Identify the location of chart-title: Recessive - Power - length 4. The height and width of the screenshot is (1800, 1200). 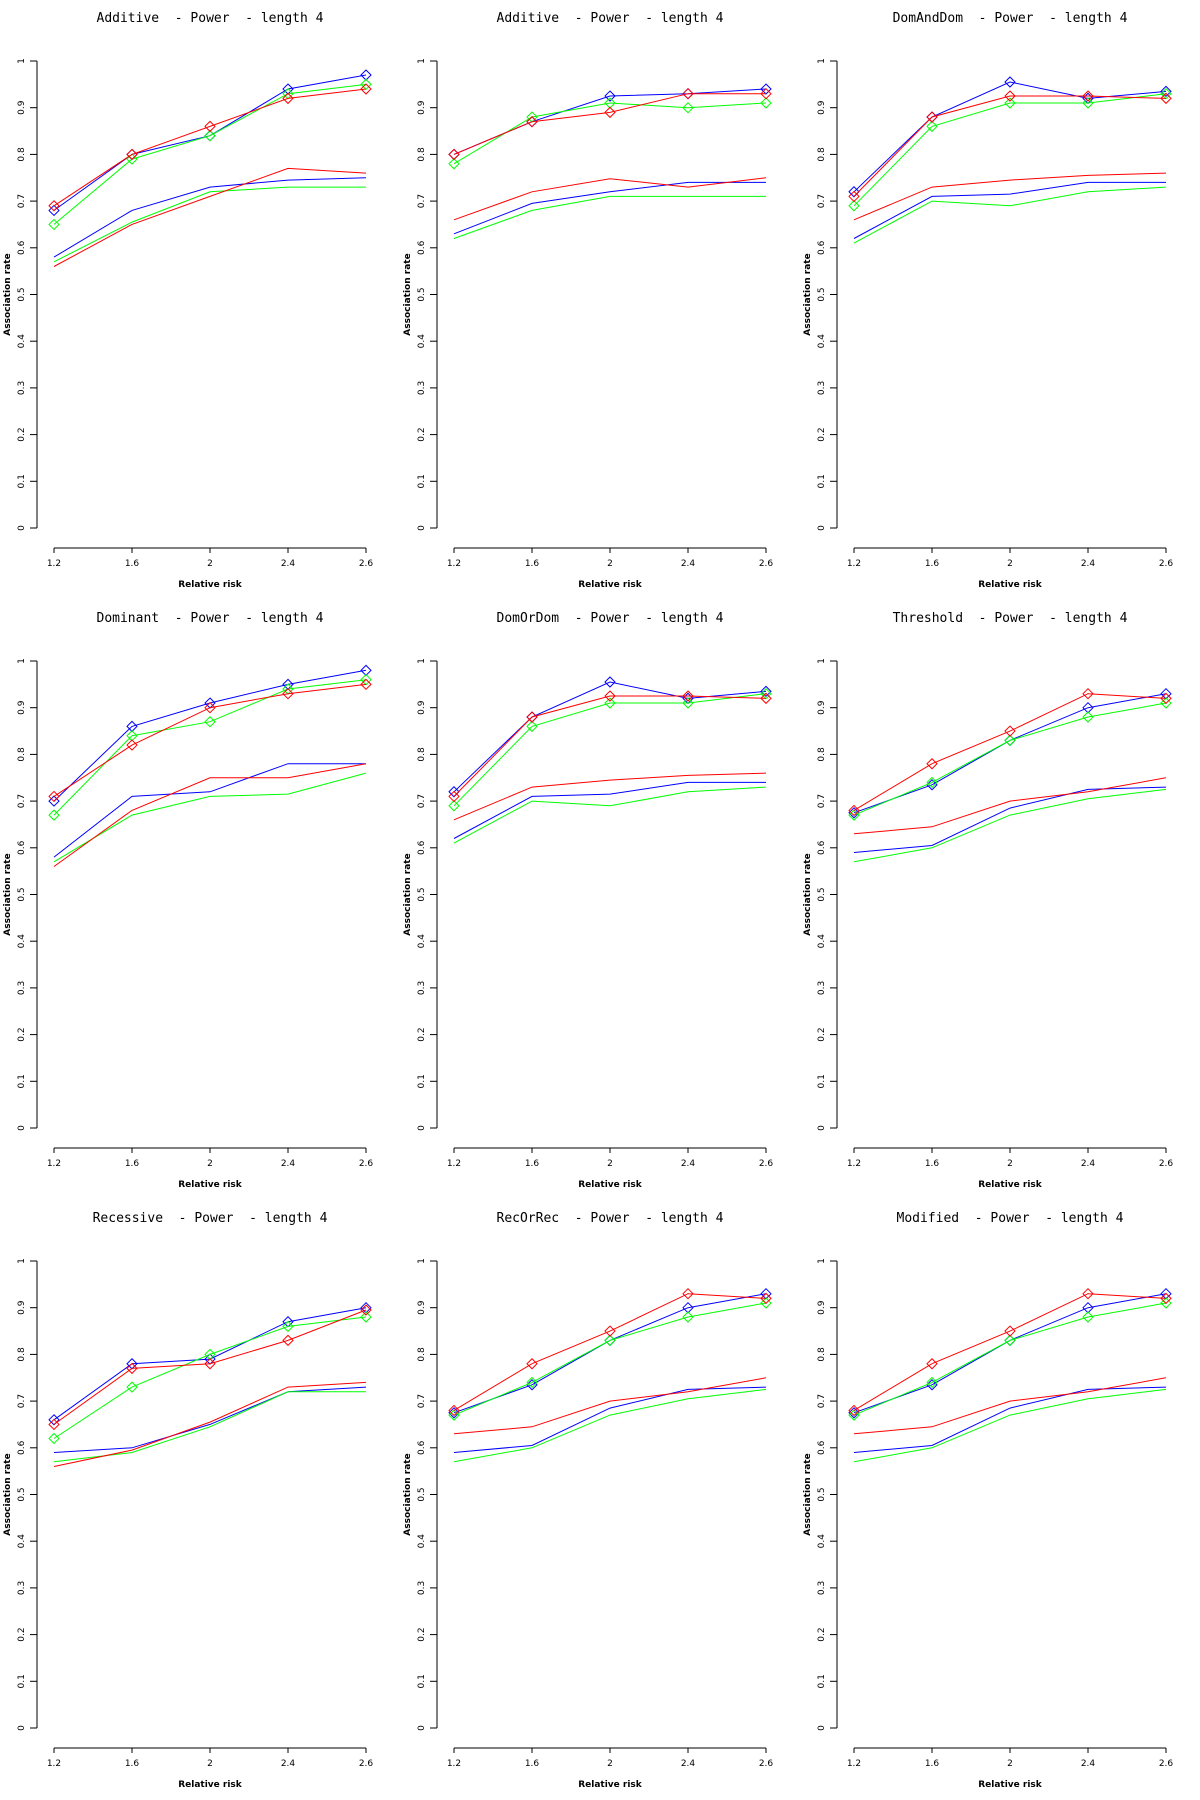
(210, 1218).